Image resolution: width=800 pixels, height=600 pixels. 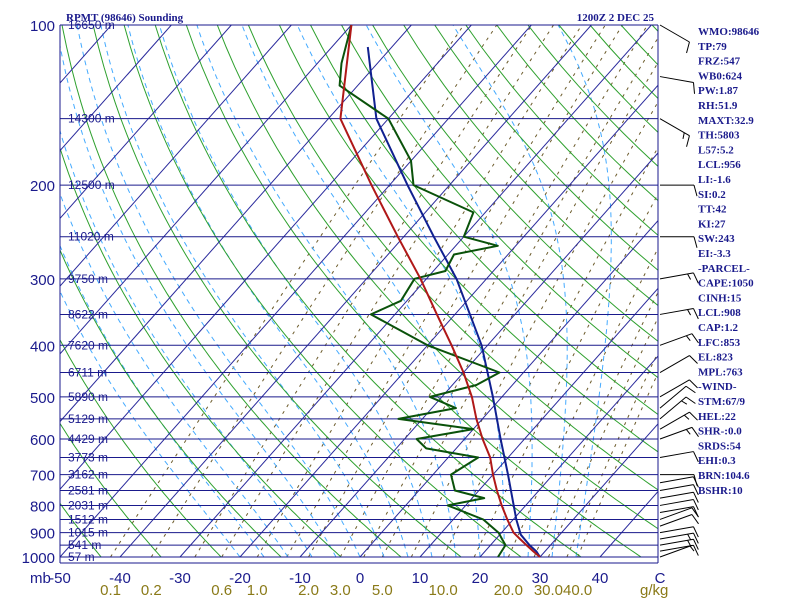 I want to click on height-label: 7620 m, so click(x=88, y=345).